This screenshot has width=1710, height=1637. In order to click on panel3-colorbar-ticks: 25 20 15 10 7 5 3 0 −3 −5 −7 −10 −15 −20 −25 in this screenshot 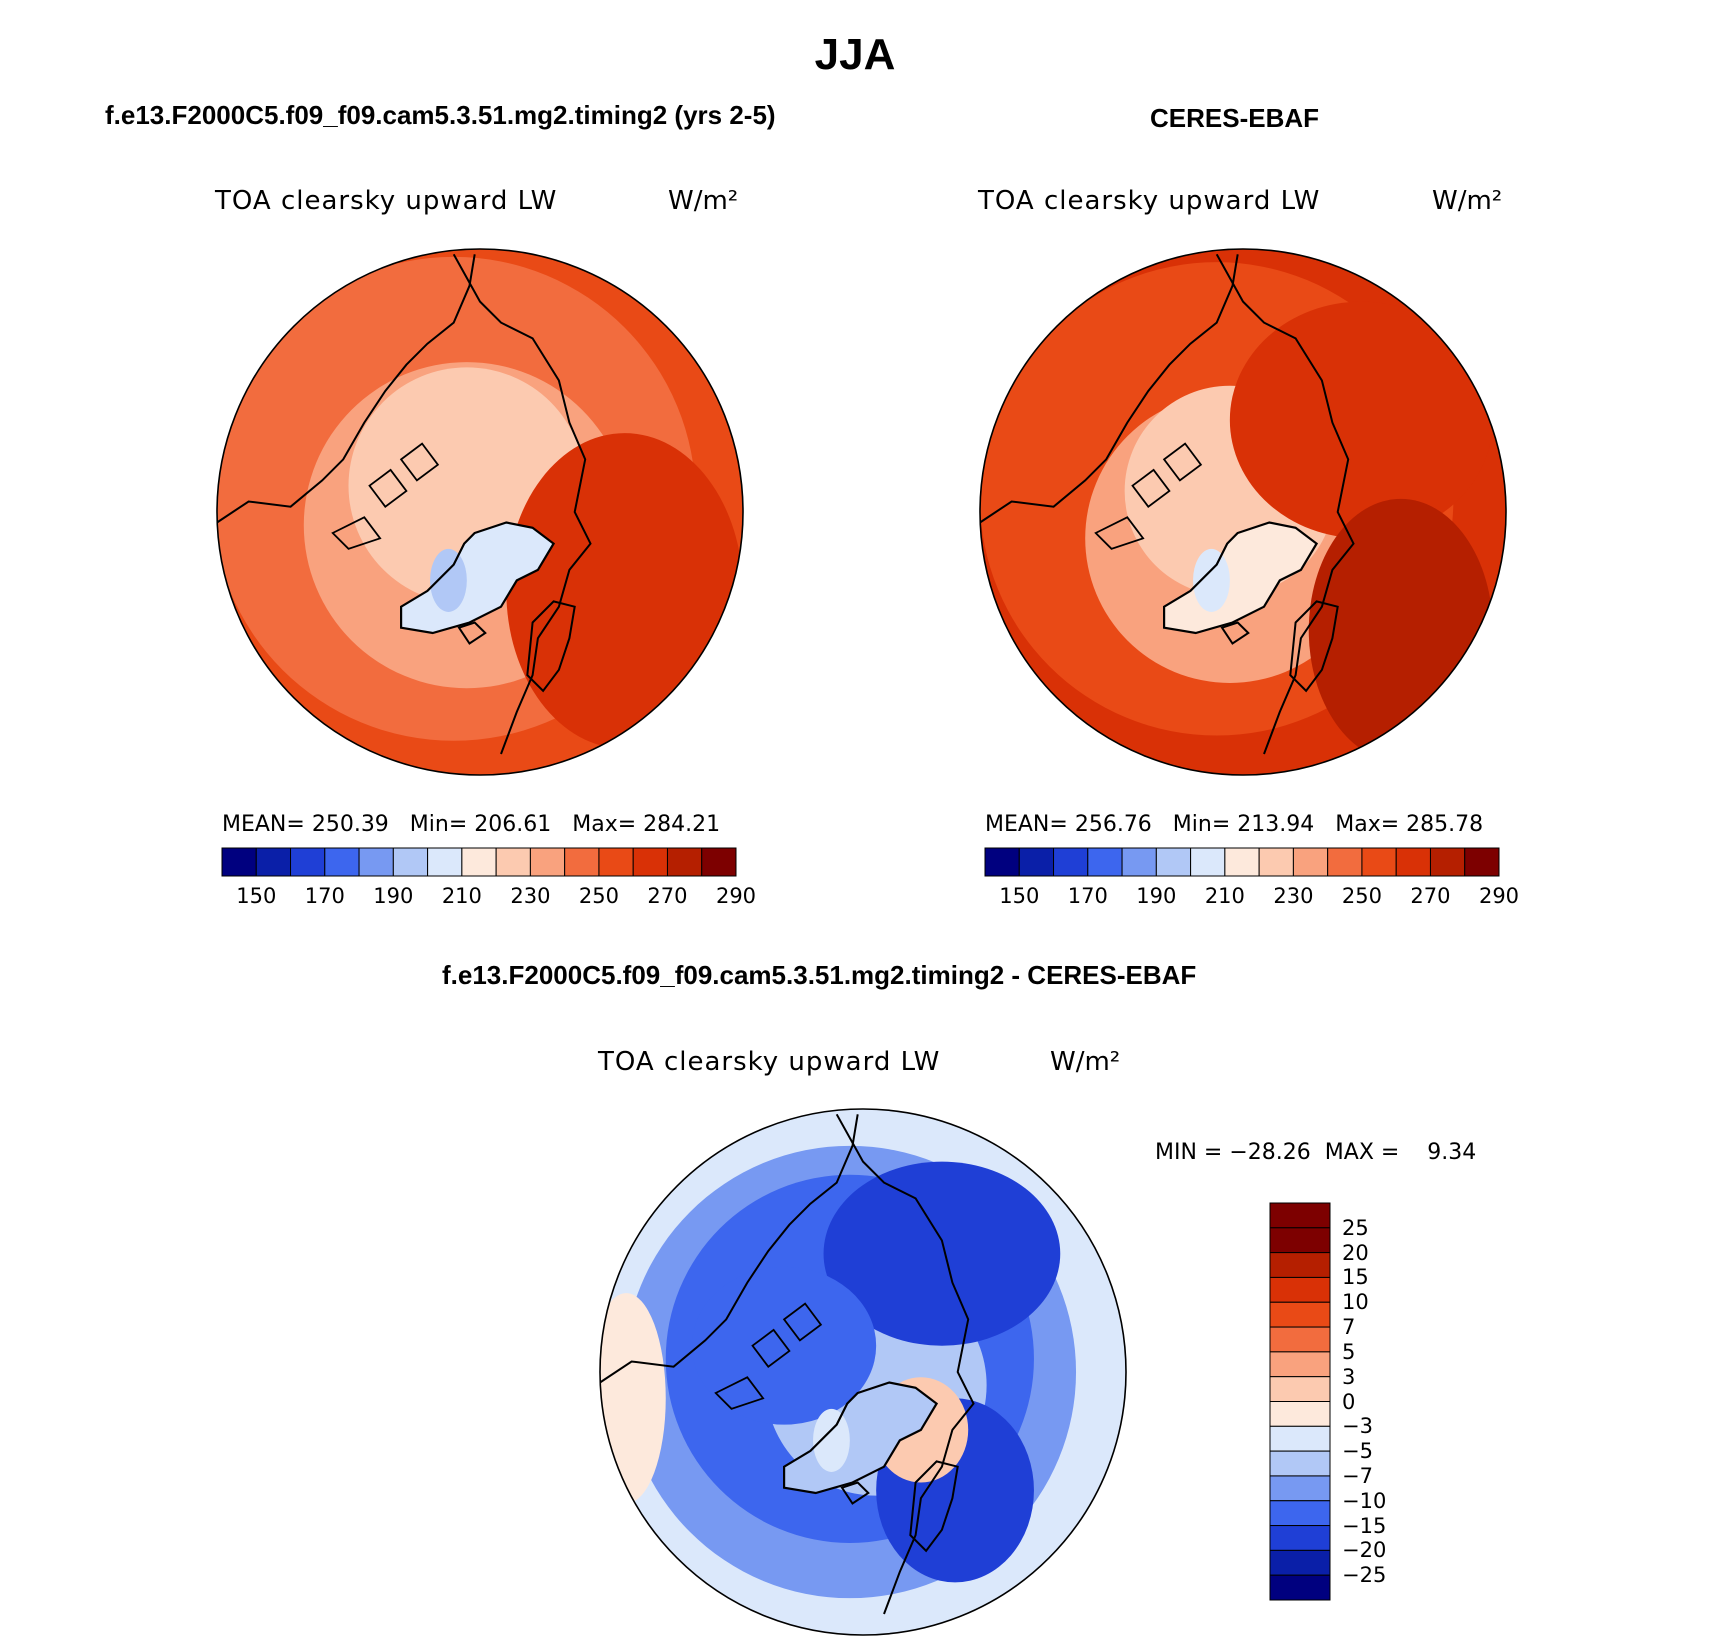, I will do `click(1382, 1401)`.